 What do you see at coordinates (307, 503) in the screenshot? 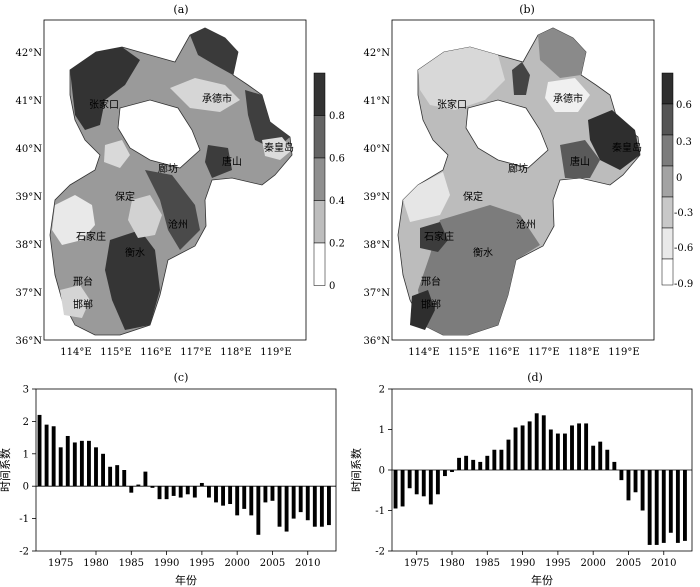
I see `bar-c-2010` at bounding box center [307, 503].